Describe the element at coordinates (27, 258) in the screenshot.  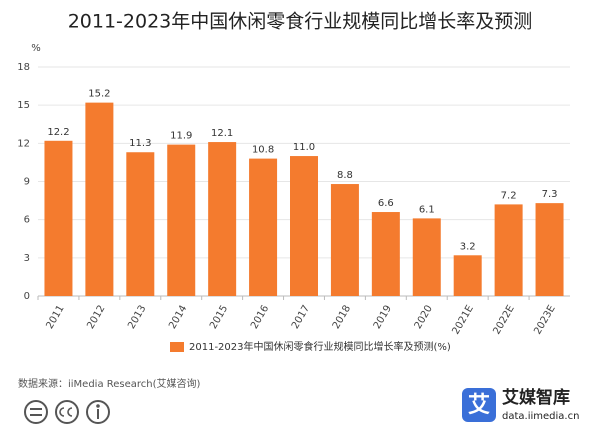
I see `y-tick-label: 3` at that location.